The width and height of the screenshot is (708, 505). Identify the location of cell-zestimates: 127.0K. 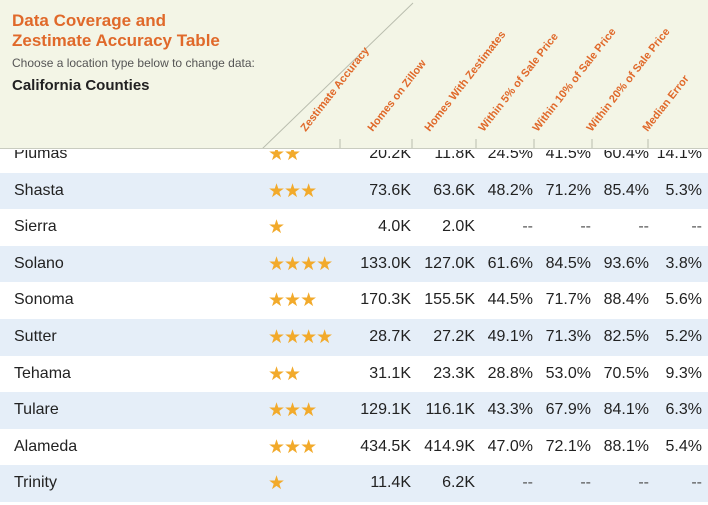
(449, 263).